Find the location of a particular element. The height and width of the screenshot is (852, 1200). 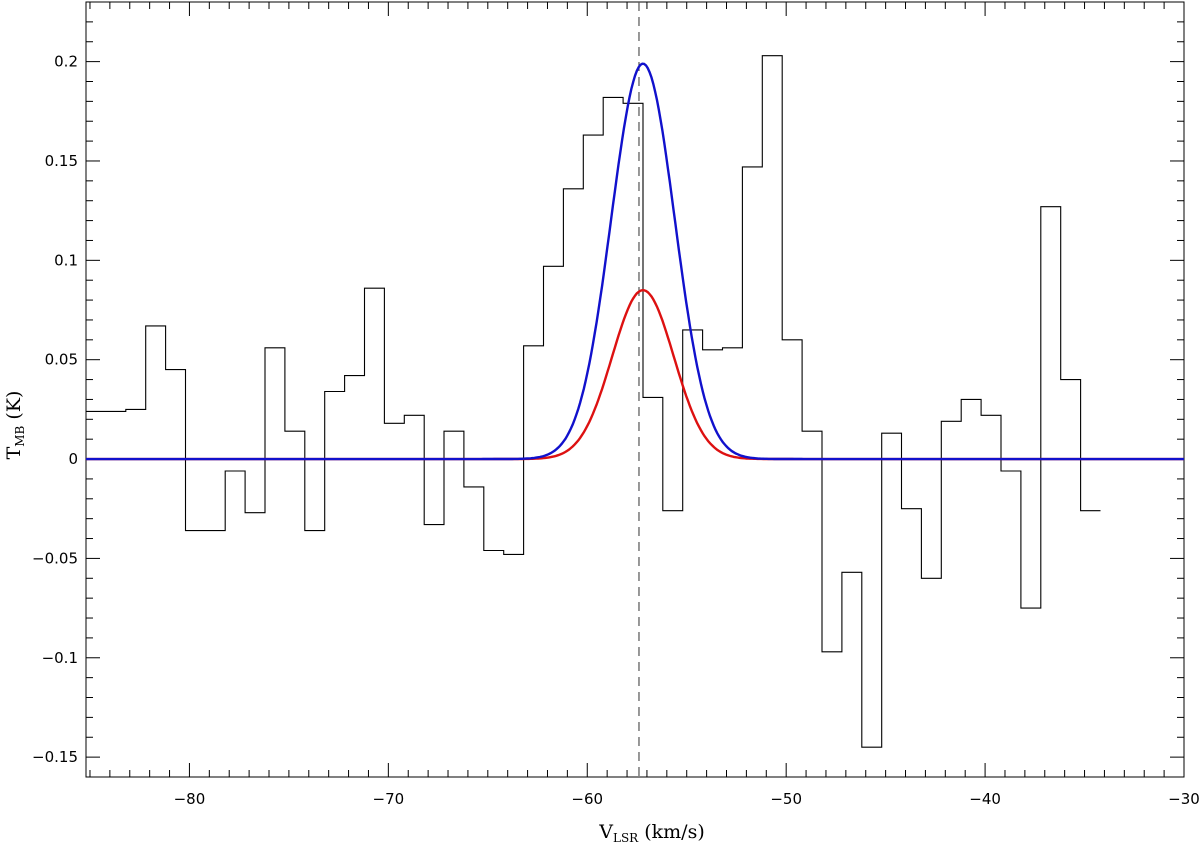

y-tick-label: 0.15 is located at coordinates (61, 161).